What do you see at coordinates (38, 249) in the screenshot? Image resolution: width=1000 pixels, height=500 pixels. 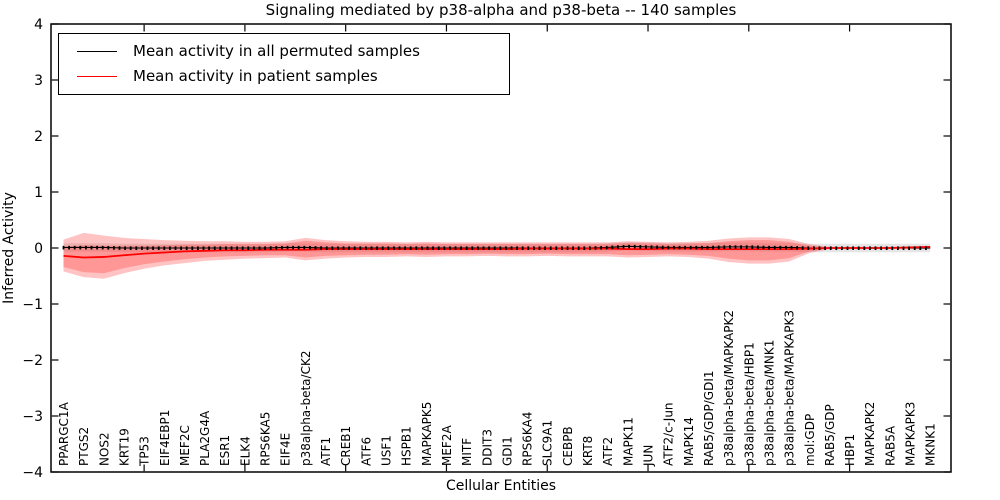 I see `y-tick-label: 0` at bounding box center [38, 249].